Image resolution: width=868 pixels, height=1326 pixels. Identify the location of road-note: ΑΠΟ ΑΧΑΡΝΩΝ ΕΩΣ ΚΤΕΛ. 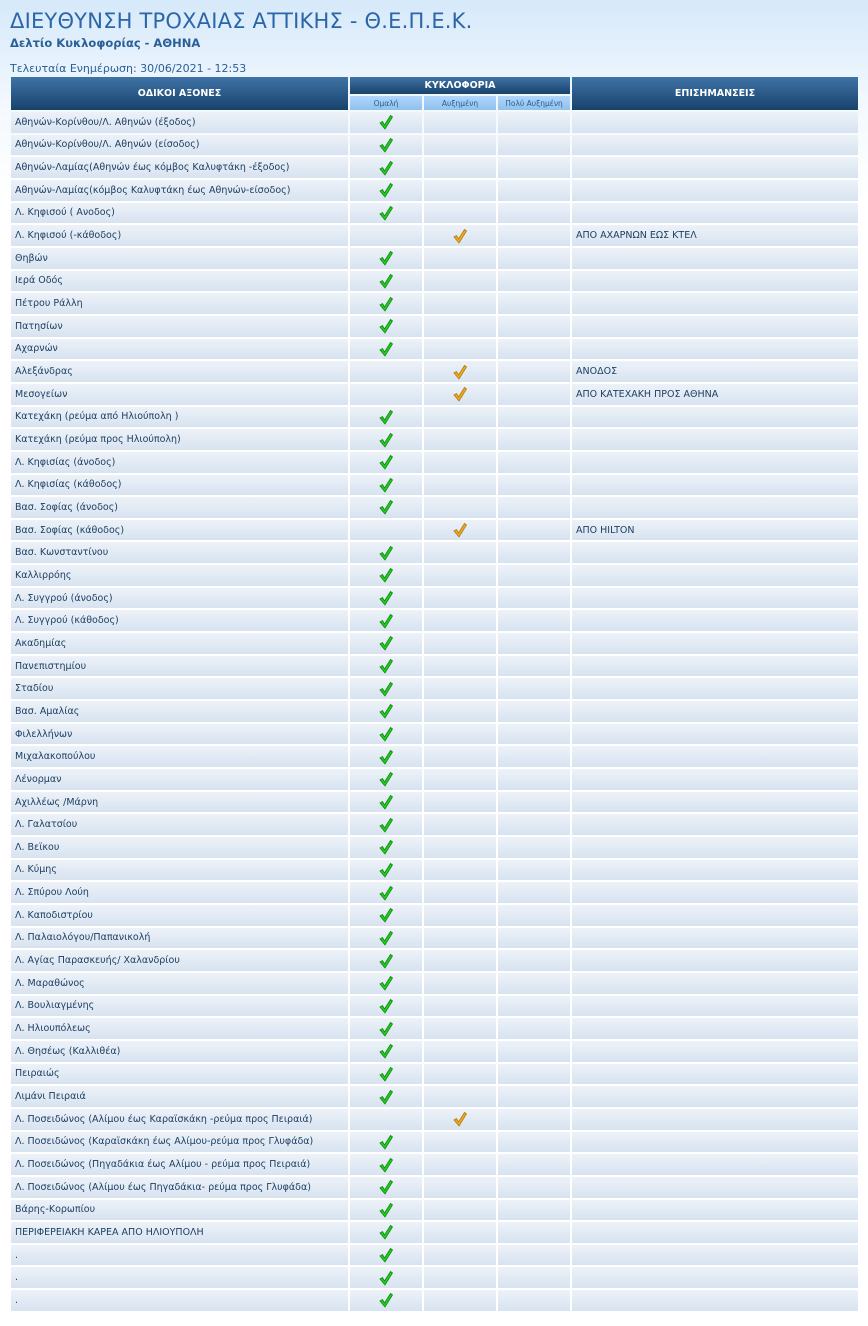
(715, 235).